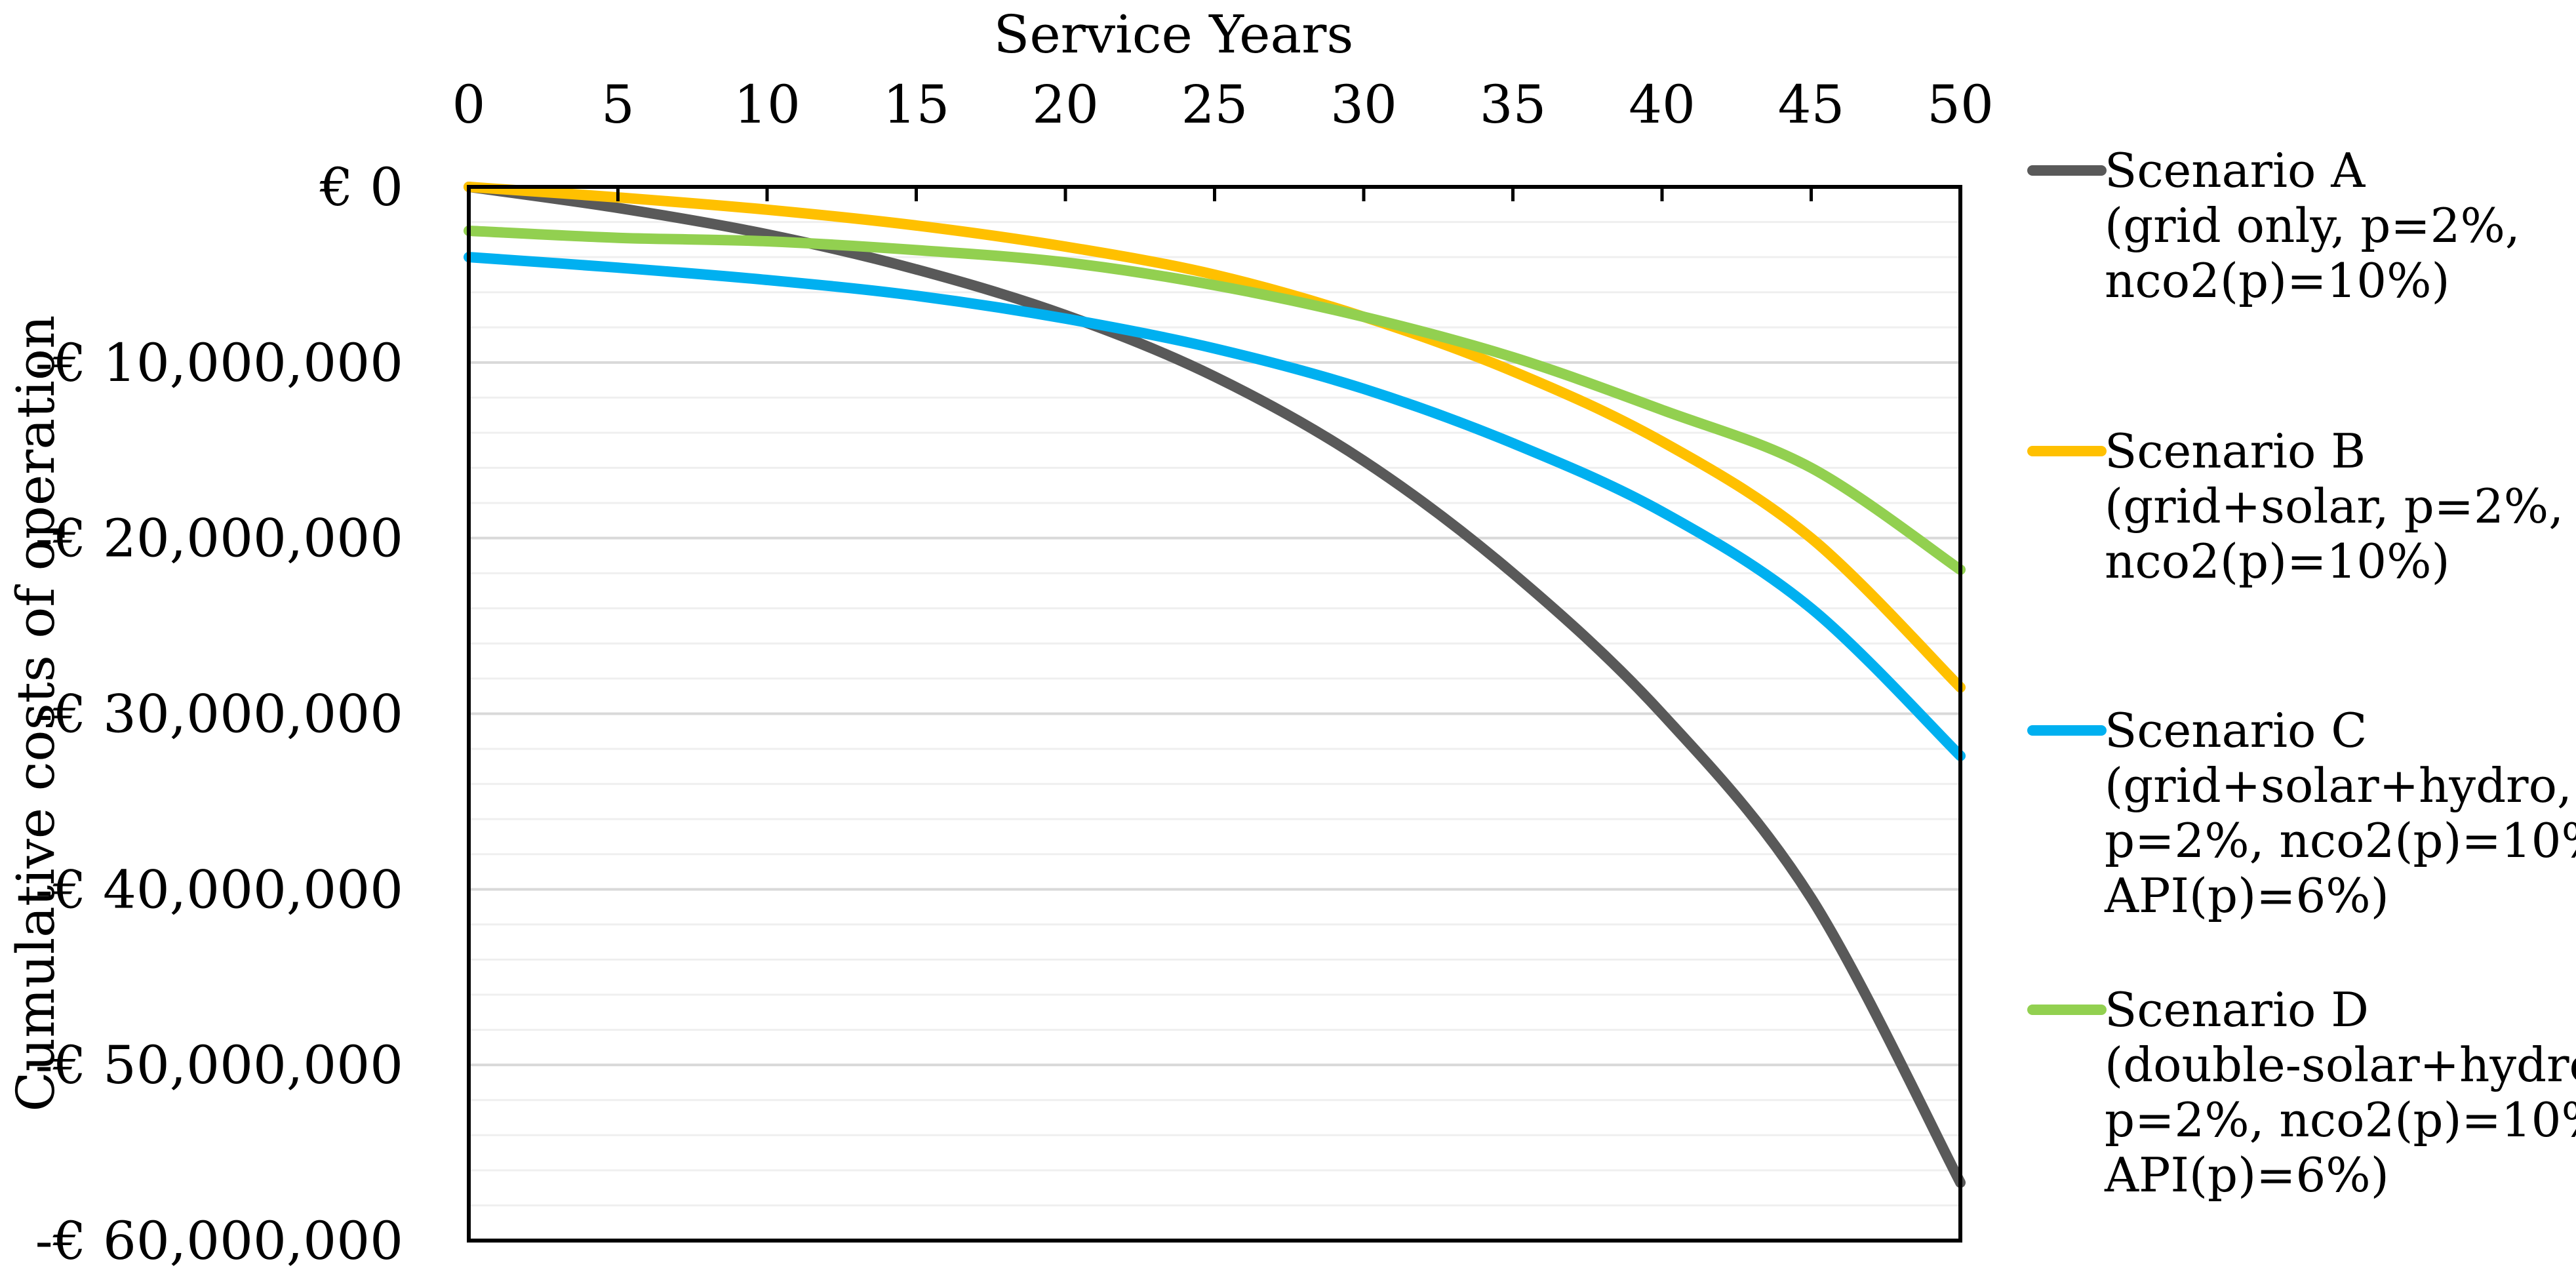 The image size is (2576, 1274). I want to click on x-tick-label: 10, so click(767, 104).